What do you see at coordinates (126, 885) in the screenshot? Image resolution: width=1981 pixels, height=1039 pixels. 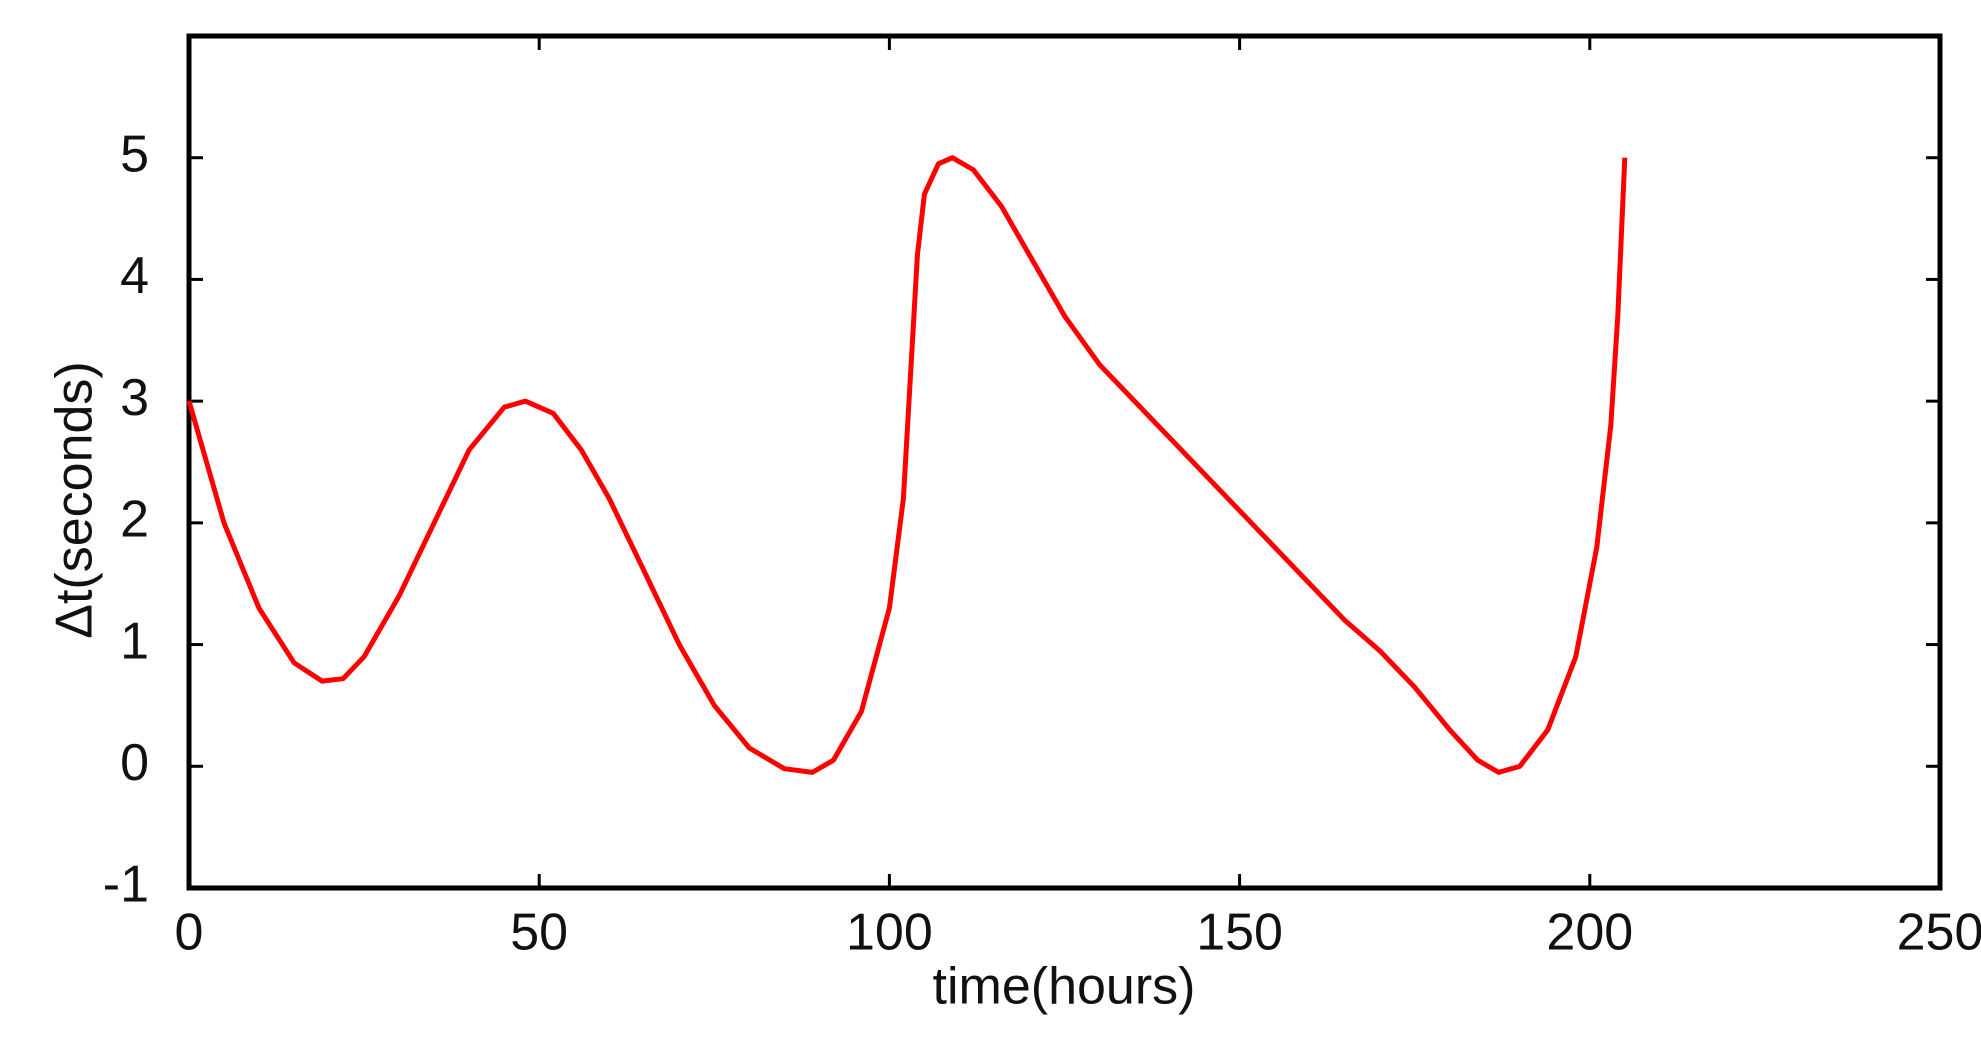 I see `y-tick-label: -1` at bounding box center [126, 885].